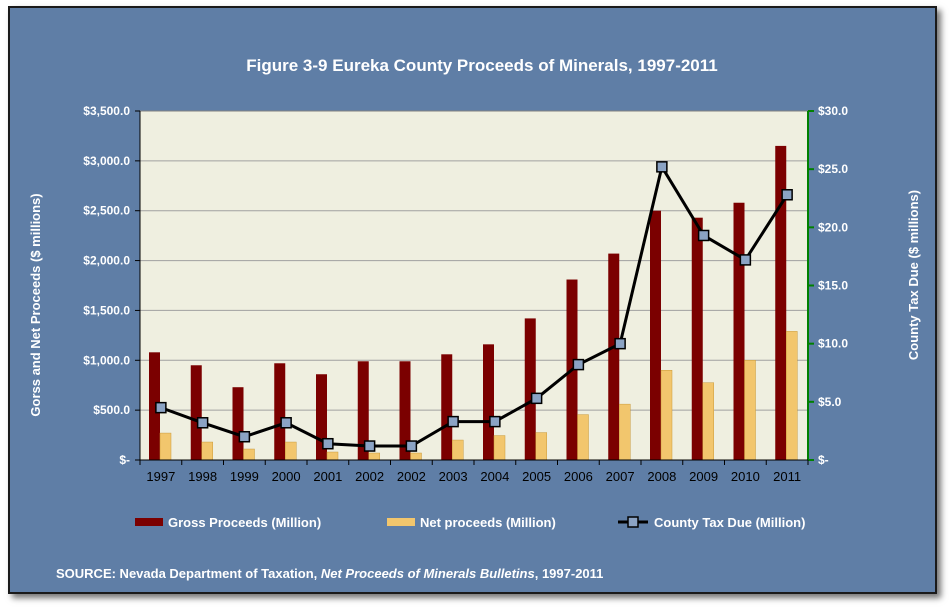 This screenshot has height=608, width=949. What do you see at coordinates (244, 476) in the screenshot?
I see `x-tick-label: 1999` at bounding box center [244, 476].